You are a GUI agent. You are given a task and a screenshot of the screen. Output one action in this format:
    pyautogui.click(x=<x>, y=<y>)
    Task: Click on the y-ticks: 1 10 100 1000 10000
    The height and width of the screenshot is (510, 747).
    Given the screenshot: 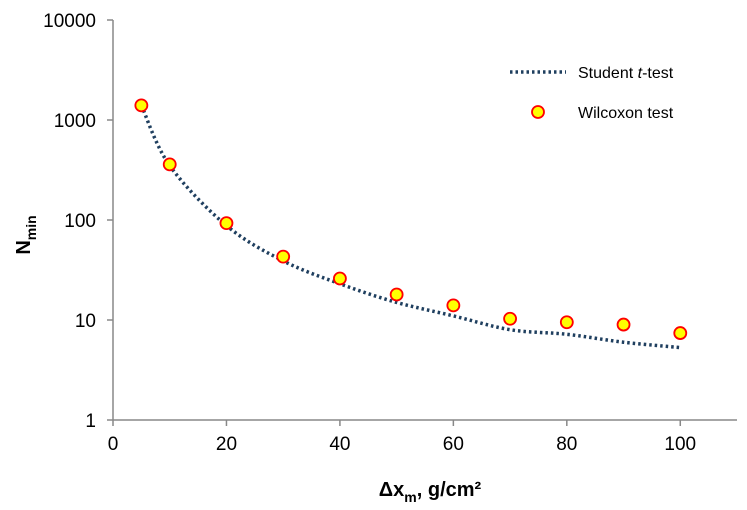 What is the action you would take?
    pyautogui.click(x=78, y=221)
    